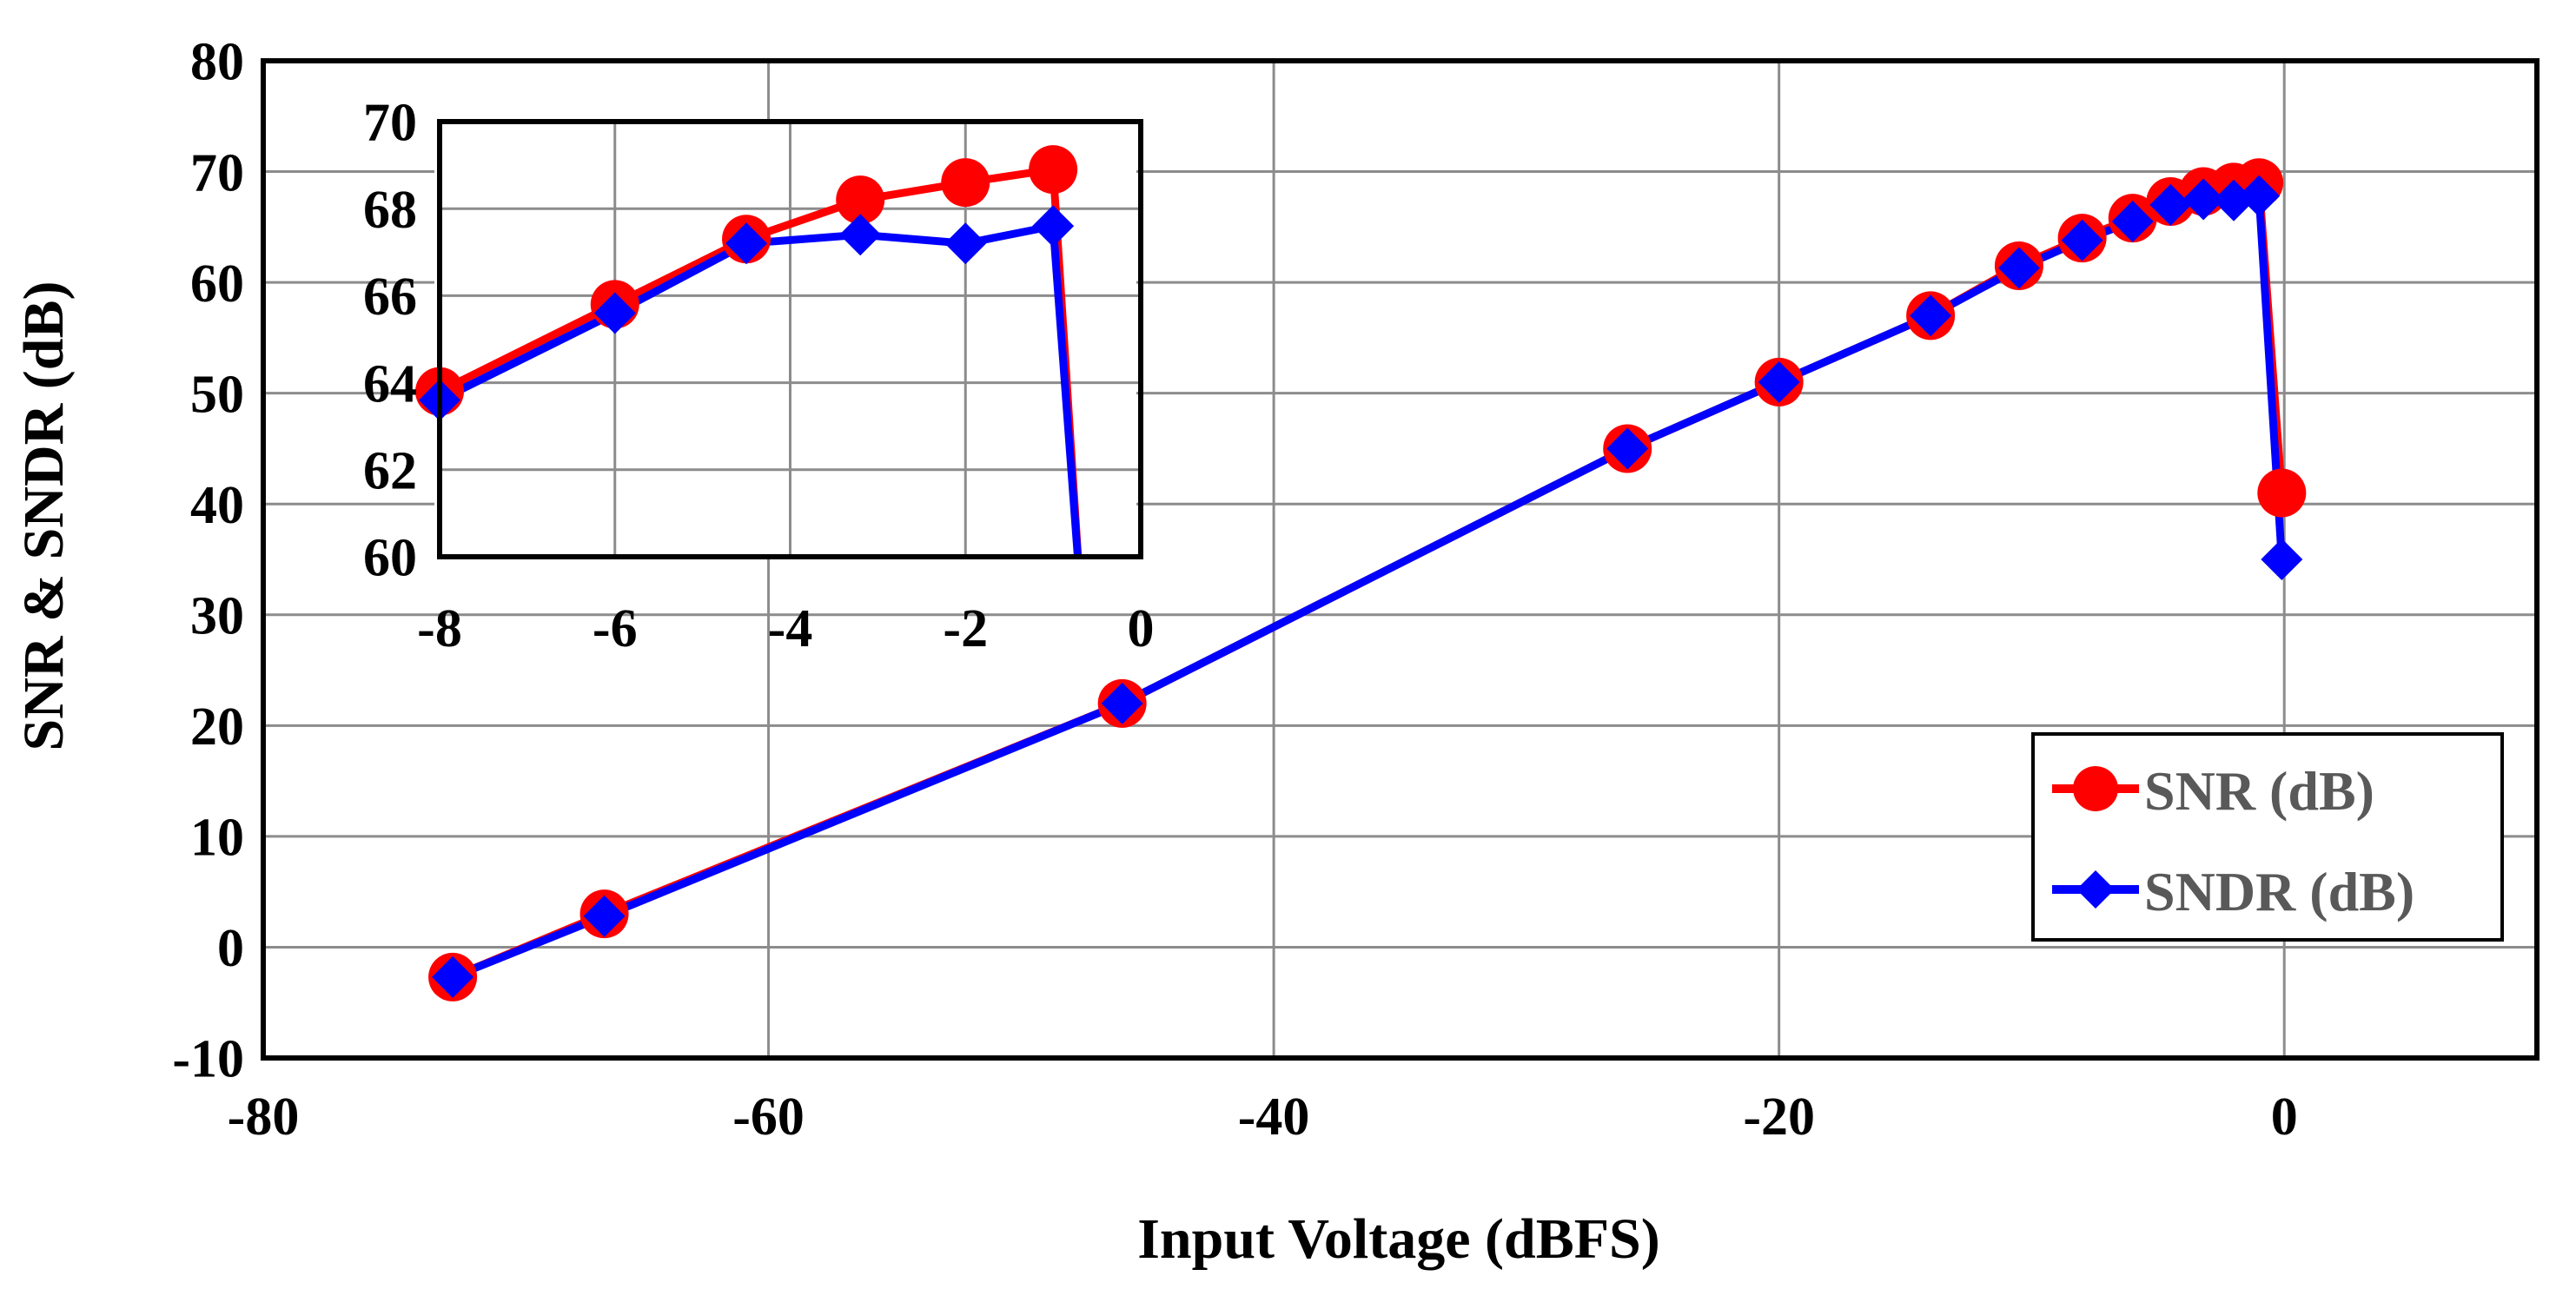  I want to click on y-tick-label: 10, so click(217, 838).